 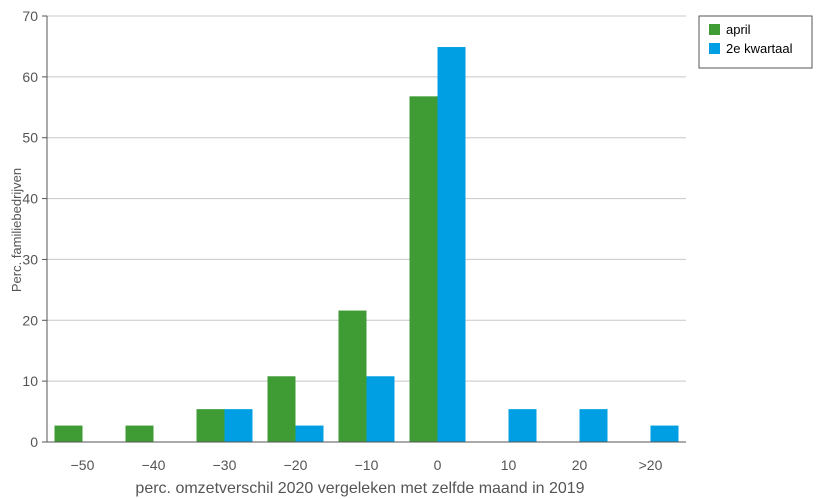 I want to click on x-tick-labels: −50 −40 −30 −20 −10 0 10 20 >20, so click(x=367, y=465).